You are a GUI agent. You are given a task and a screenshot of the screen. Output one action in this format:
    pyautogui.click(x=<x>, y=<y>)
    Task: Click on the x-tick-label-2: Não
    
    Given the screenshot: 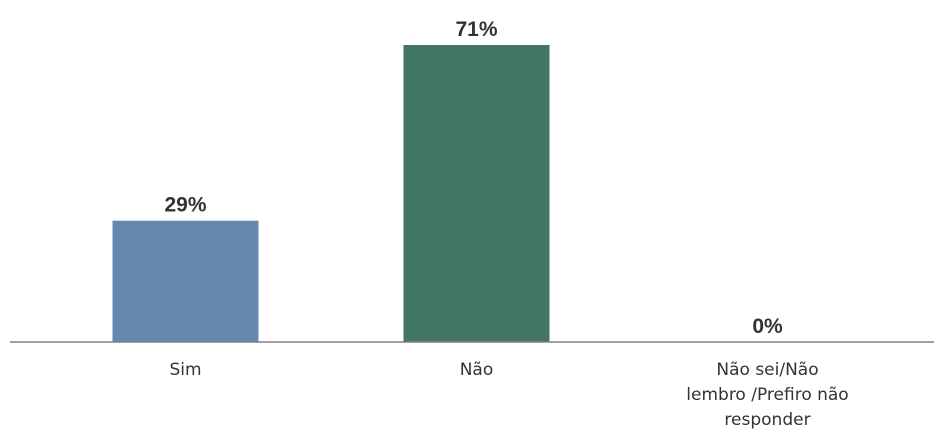 What is the action you would take?
    pyautogui.click(x=477, y=370)
    